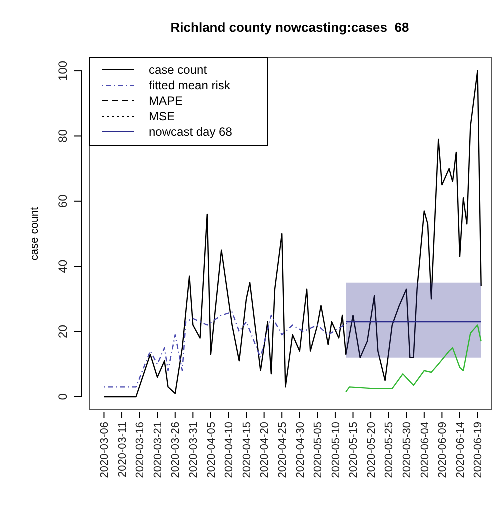  I want to click on x-tick-label: 2020-05-20, so click(372, 450).